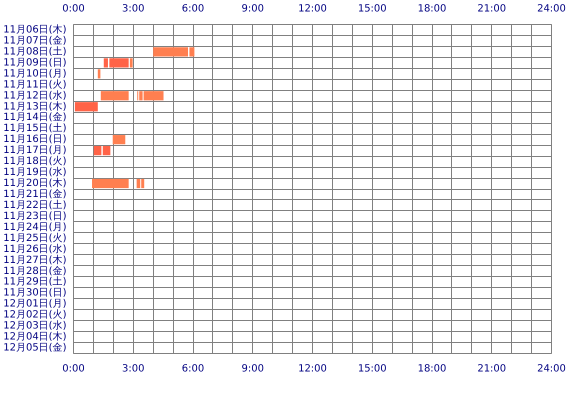 Image resolution: width=570 pixels, height=400 pixels. What do you see at coordinates (551, 9) in the screenshot?
I see `x-tick-label: 24:00` at bounding box center [551, 9].